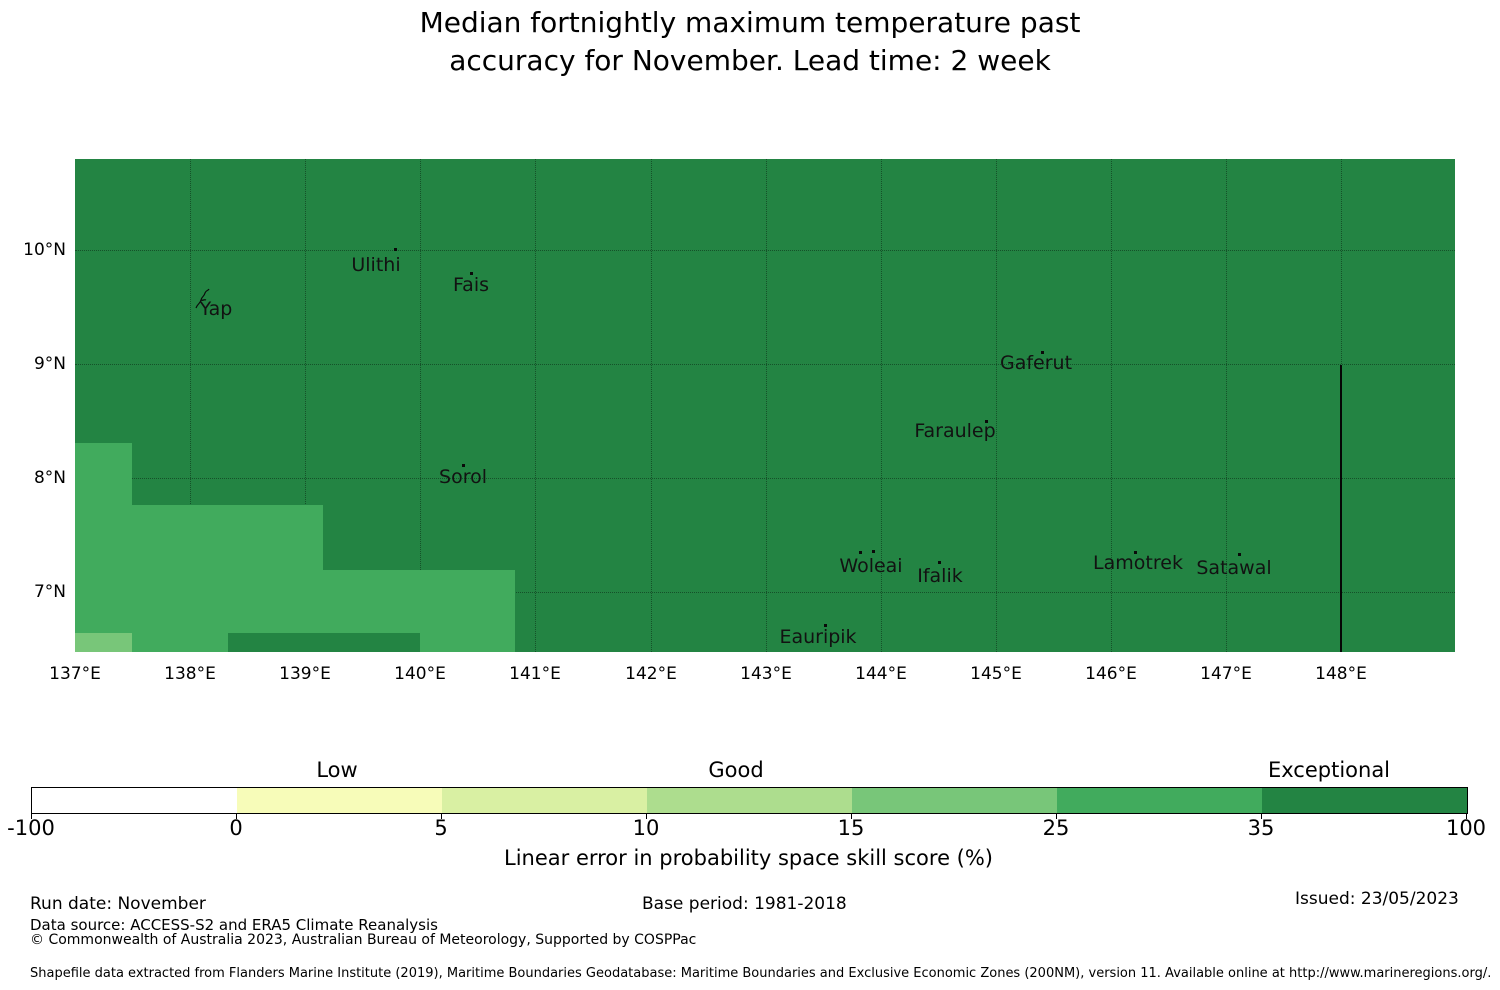  I want to click on colorbar-tick-label: 25, so click(1056, 828).